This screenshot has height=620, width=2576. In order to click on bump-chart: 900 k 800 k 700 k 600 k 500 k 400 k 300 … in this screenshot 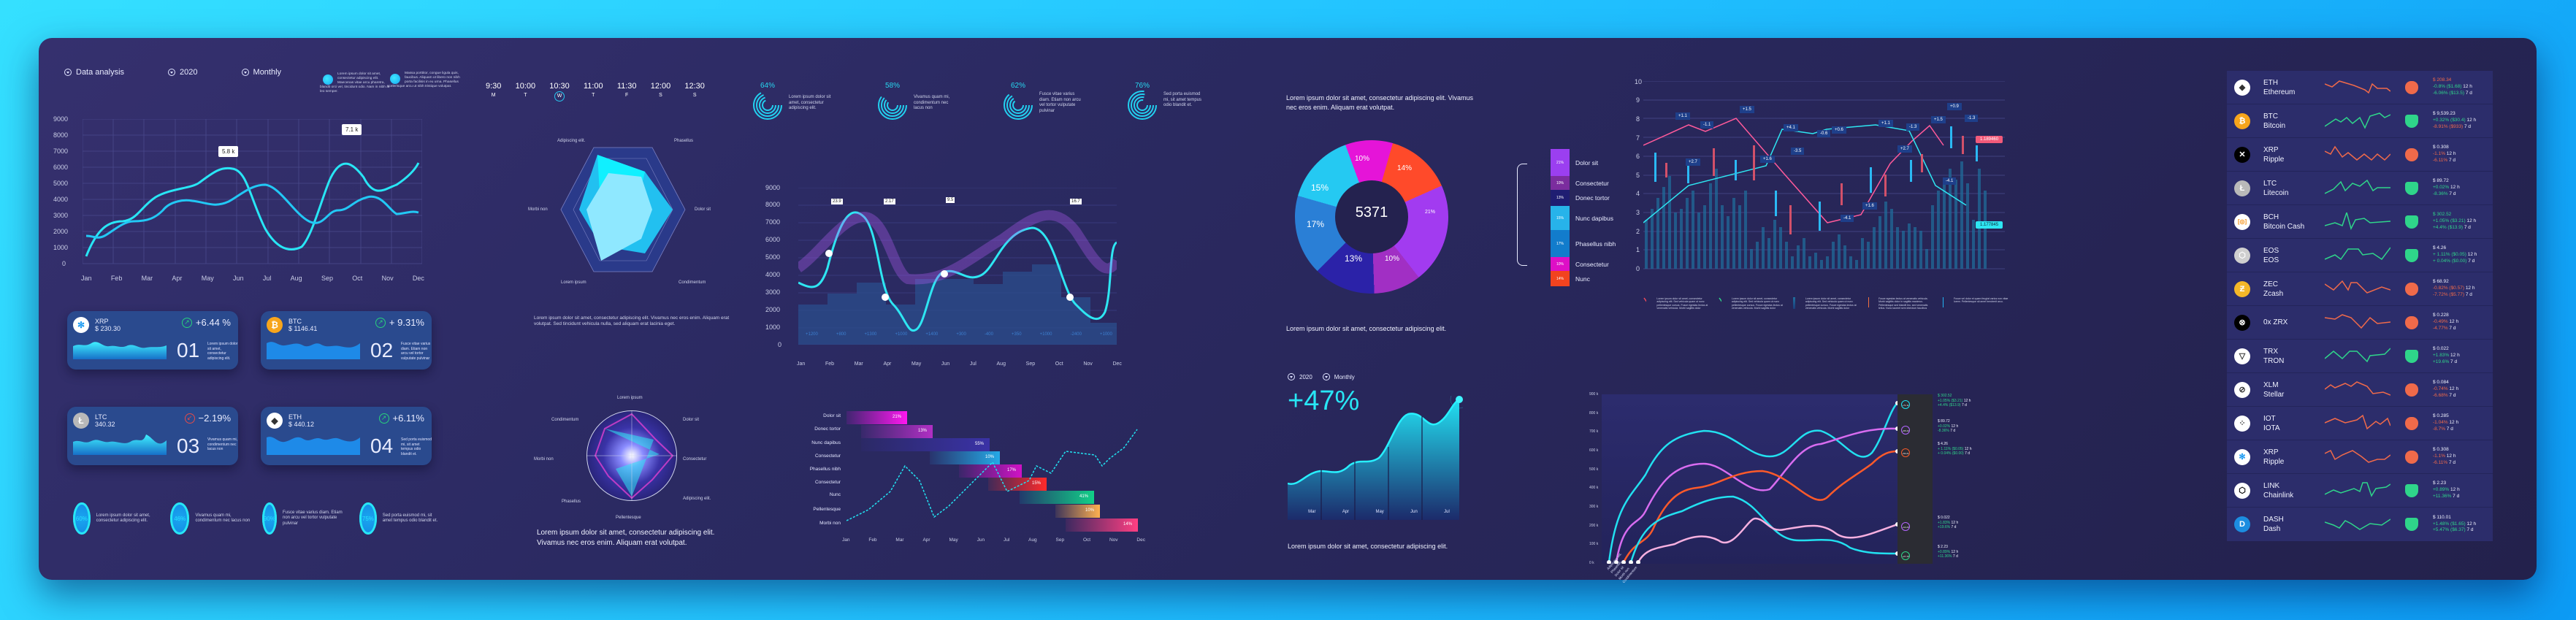, I will do `click(1879, 467)`.